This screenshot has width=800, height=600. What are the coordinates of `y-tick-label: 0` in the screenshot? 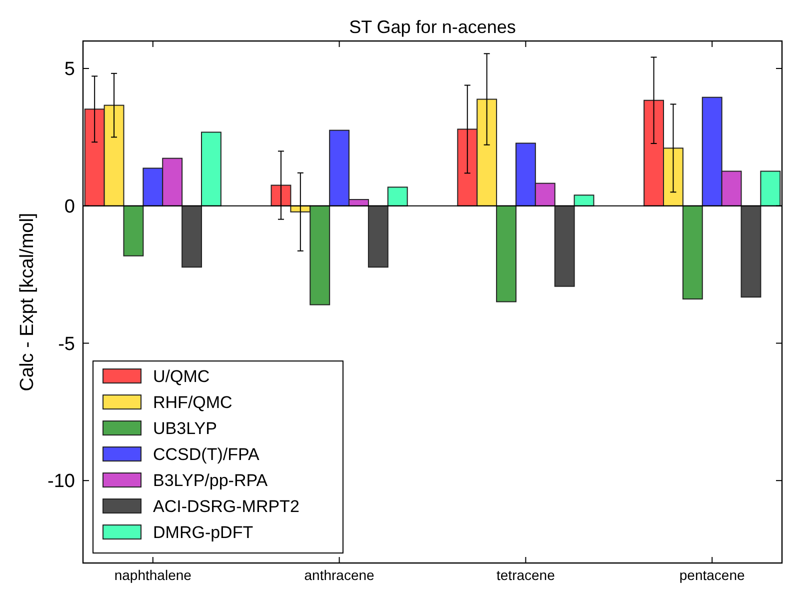 It's located at (69, 207).